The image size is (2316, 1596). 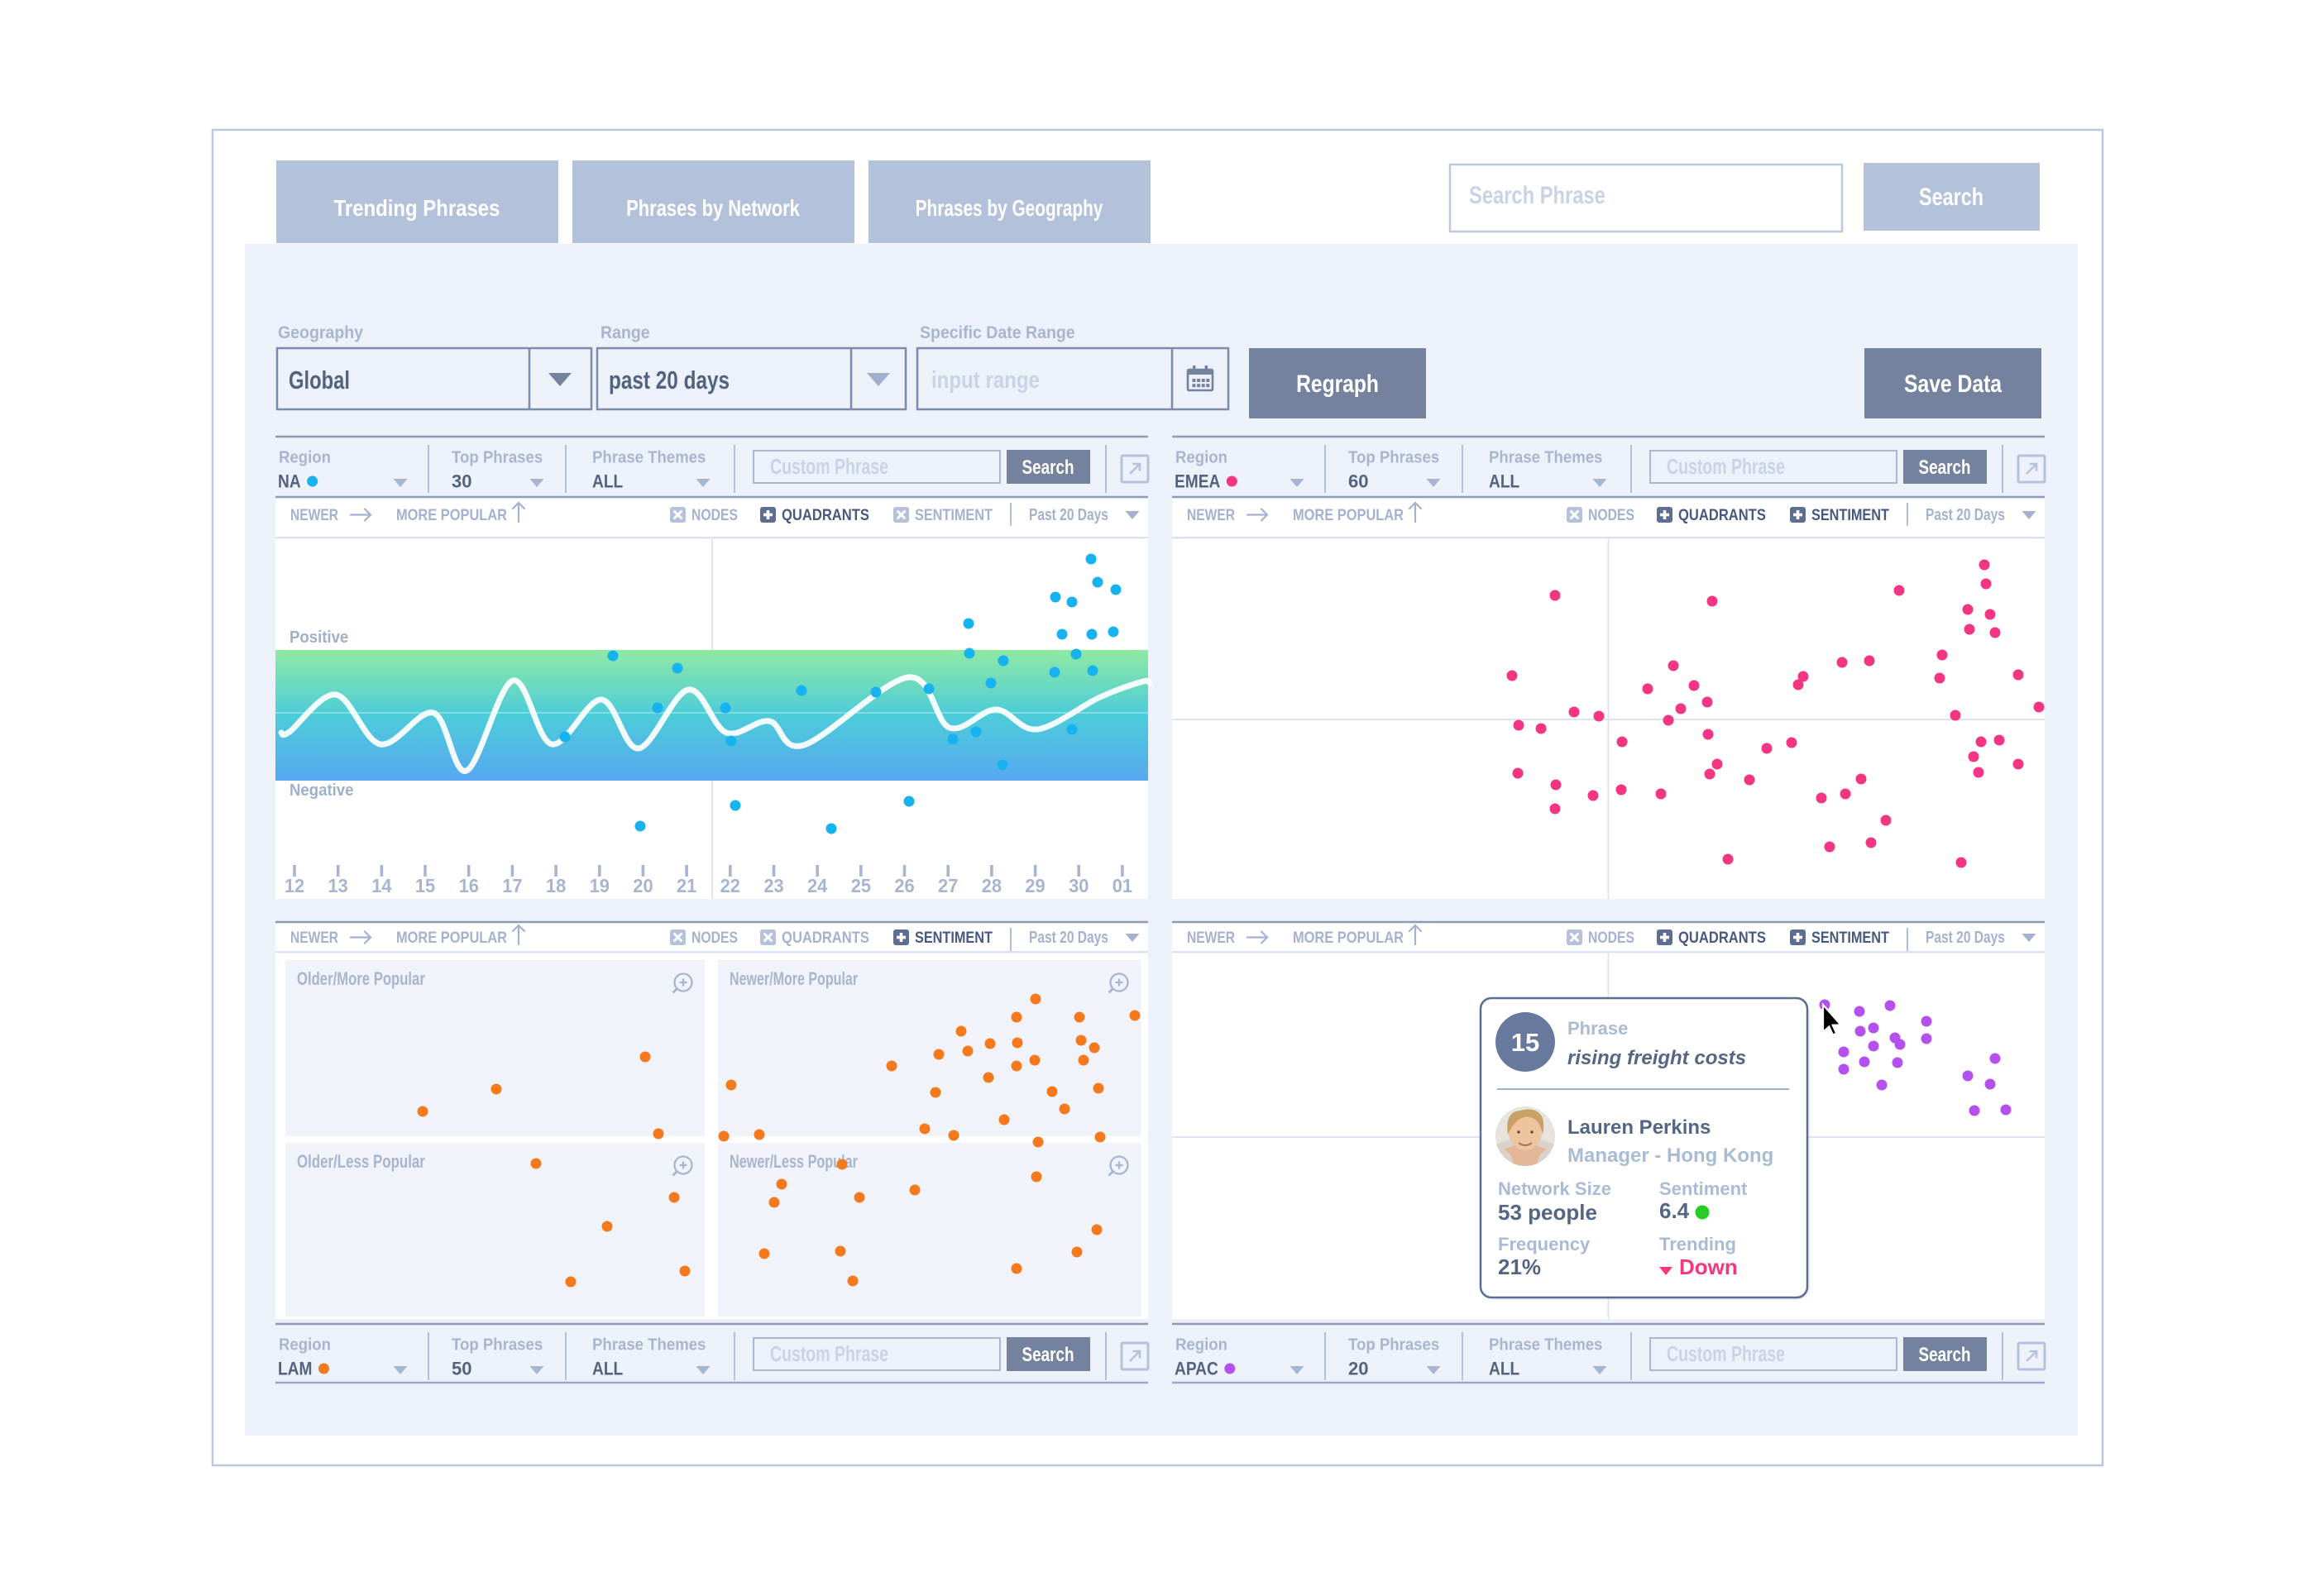 I want to click on svg-text: Frequency, so click(x=1544, y=1244).